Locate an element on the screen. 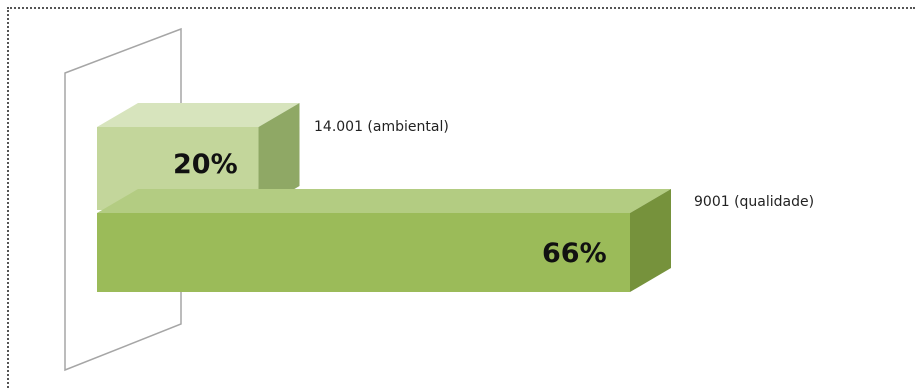 The image size is (917, 389). category-label: 9001 (qualidade) is located at coordinates (754, 202).